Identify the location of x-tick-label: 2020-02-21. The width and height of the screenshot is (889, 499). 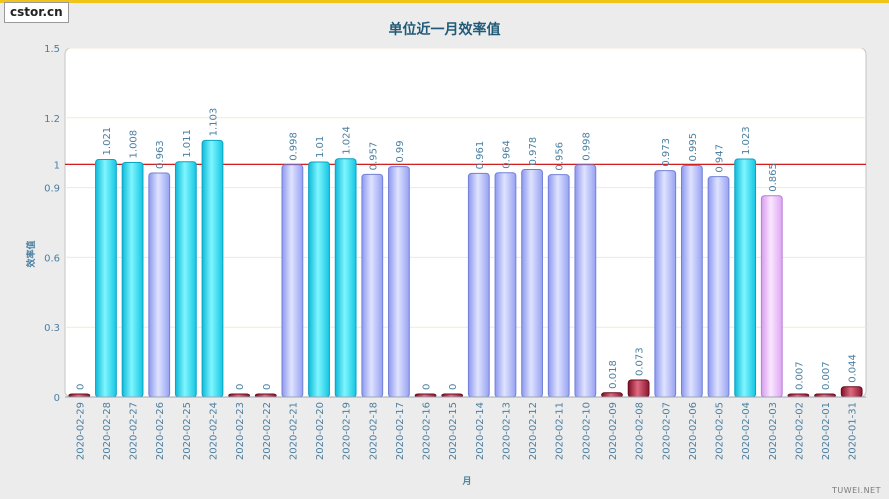
(293, 431).